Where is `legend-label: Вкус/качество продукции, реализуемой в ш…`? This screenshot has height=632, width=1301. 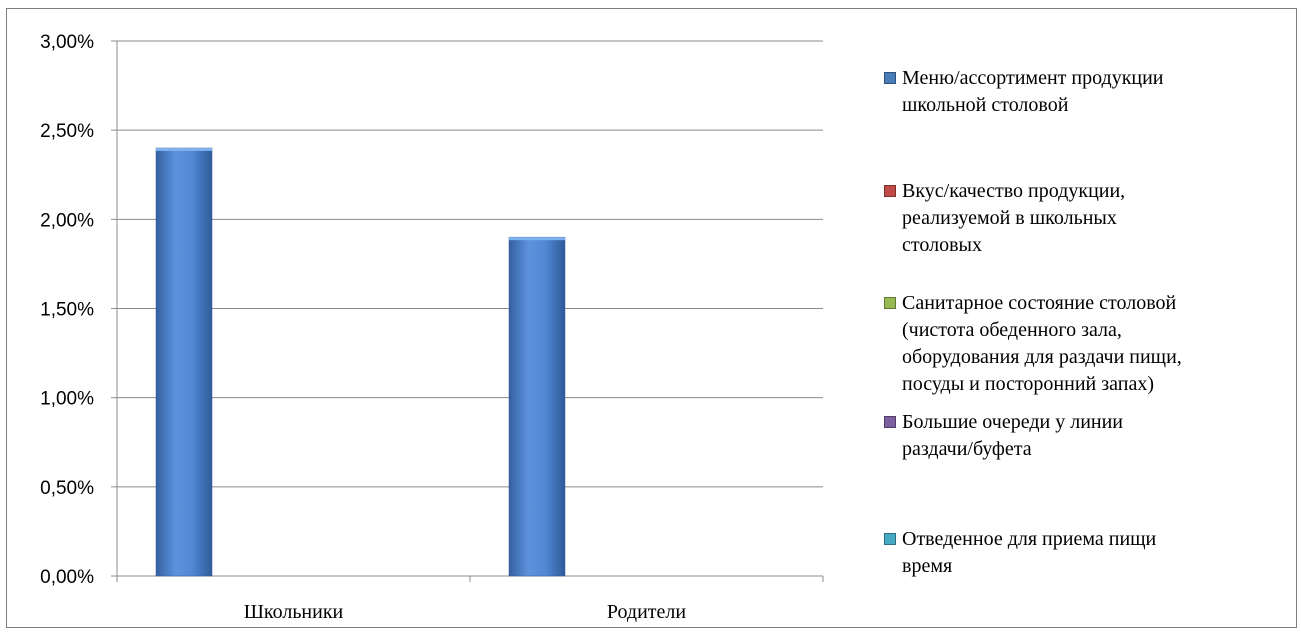
legend-label: Вкус/качество продукции, реализуемой в ш… is located at coordinates (1014, 218).